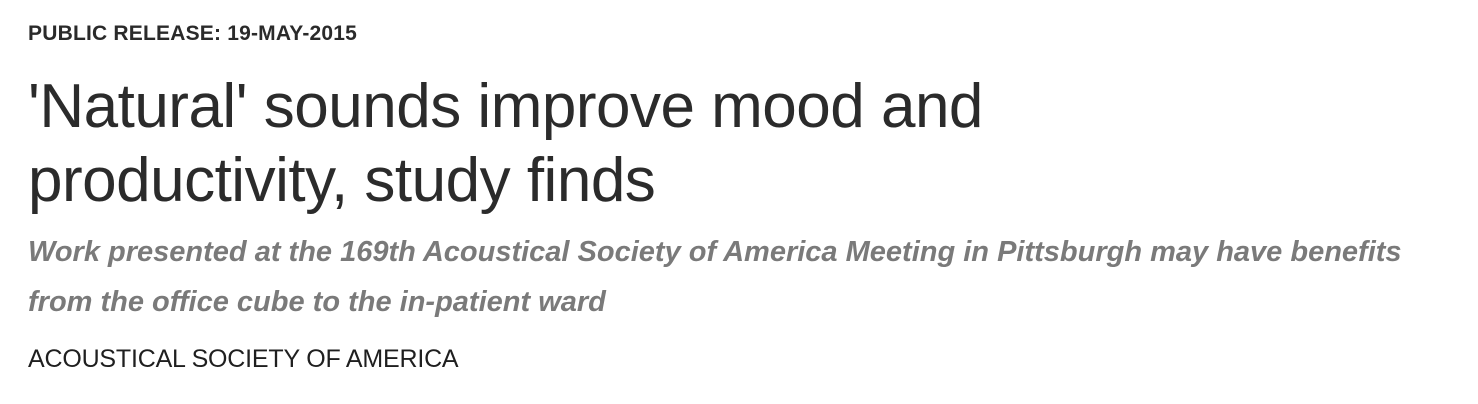 The image size is (1478, 404). Describe the element at coordinates (342, 180) in the screenshot. I see `headline-line: productivity, study finds` at that location.